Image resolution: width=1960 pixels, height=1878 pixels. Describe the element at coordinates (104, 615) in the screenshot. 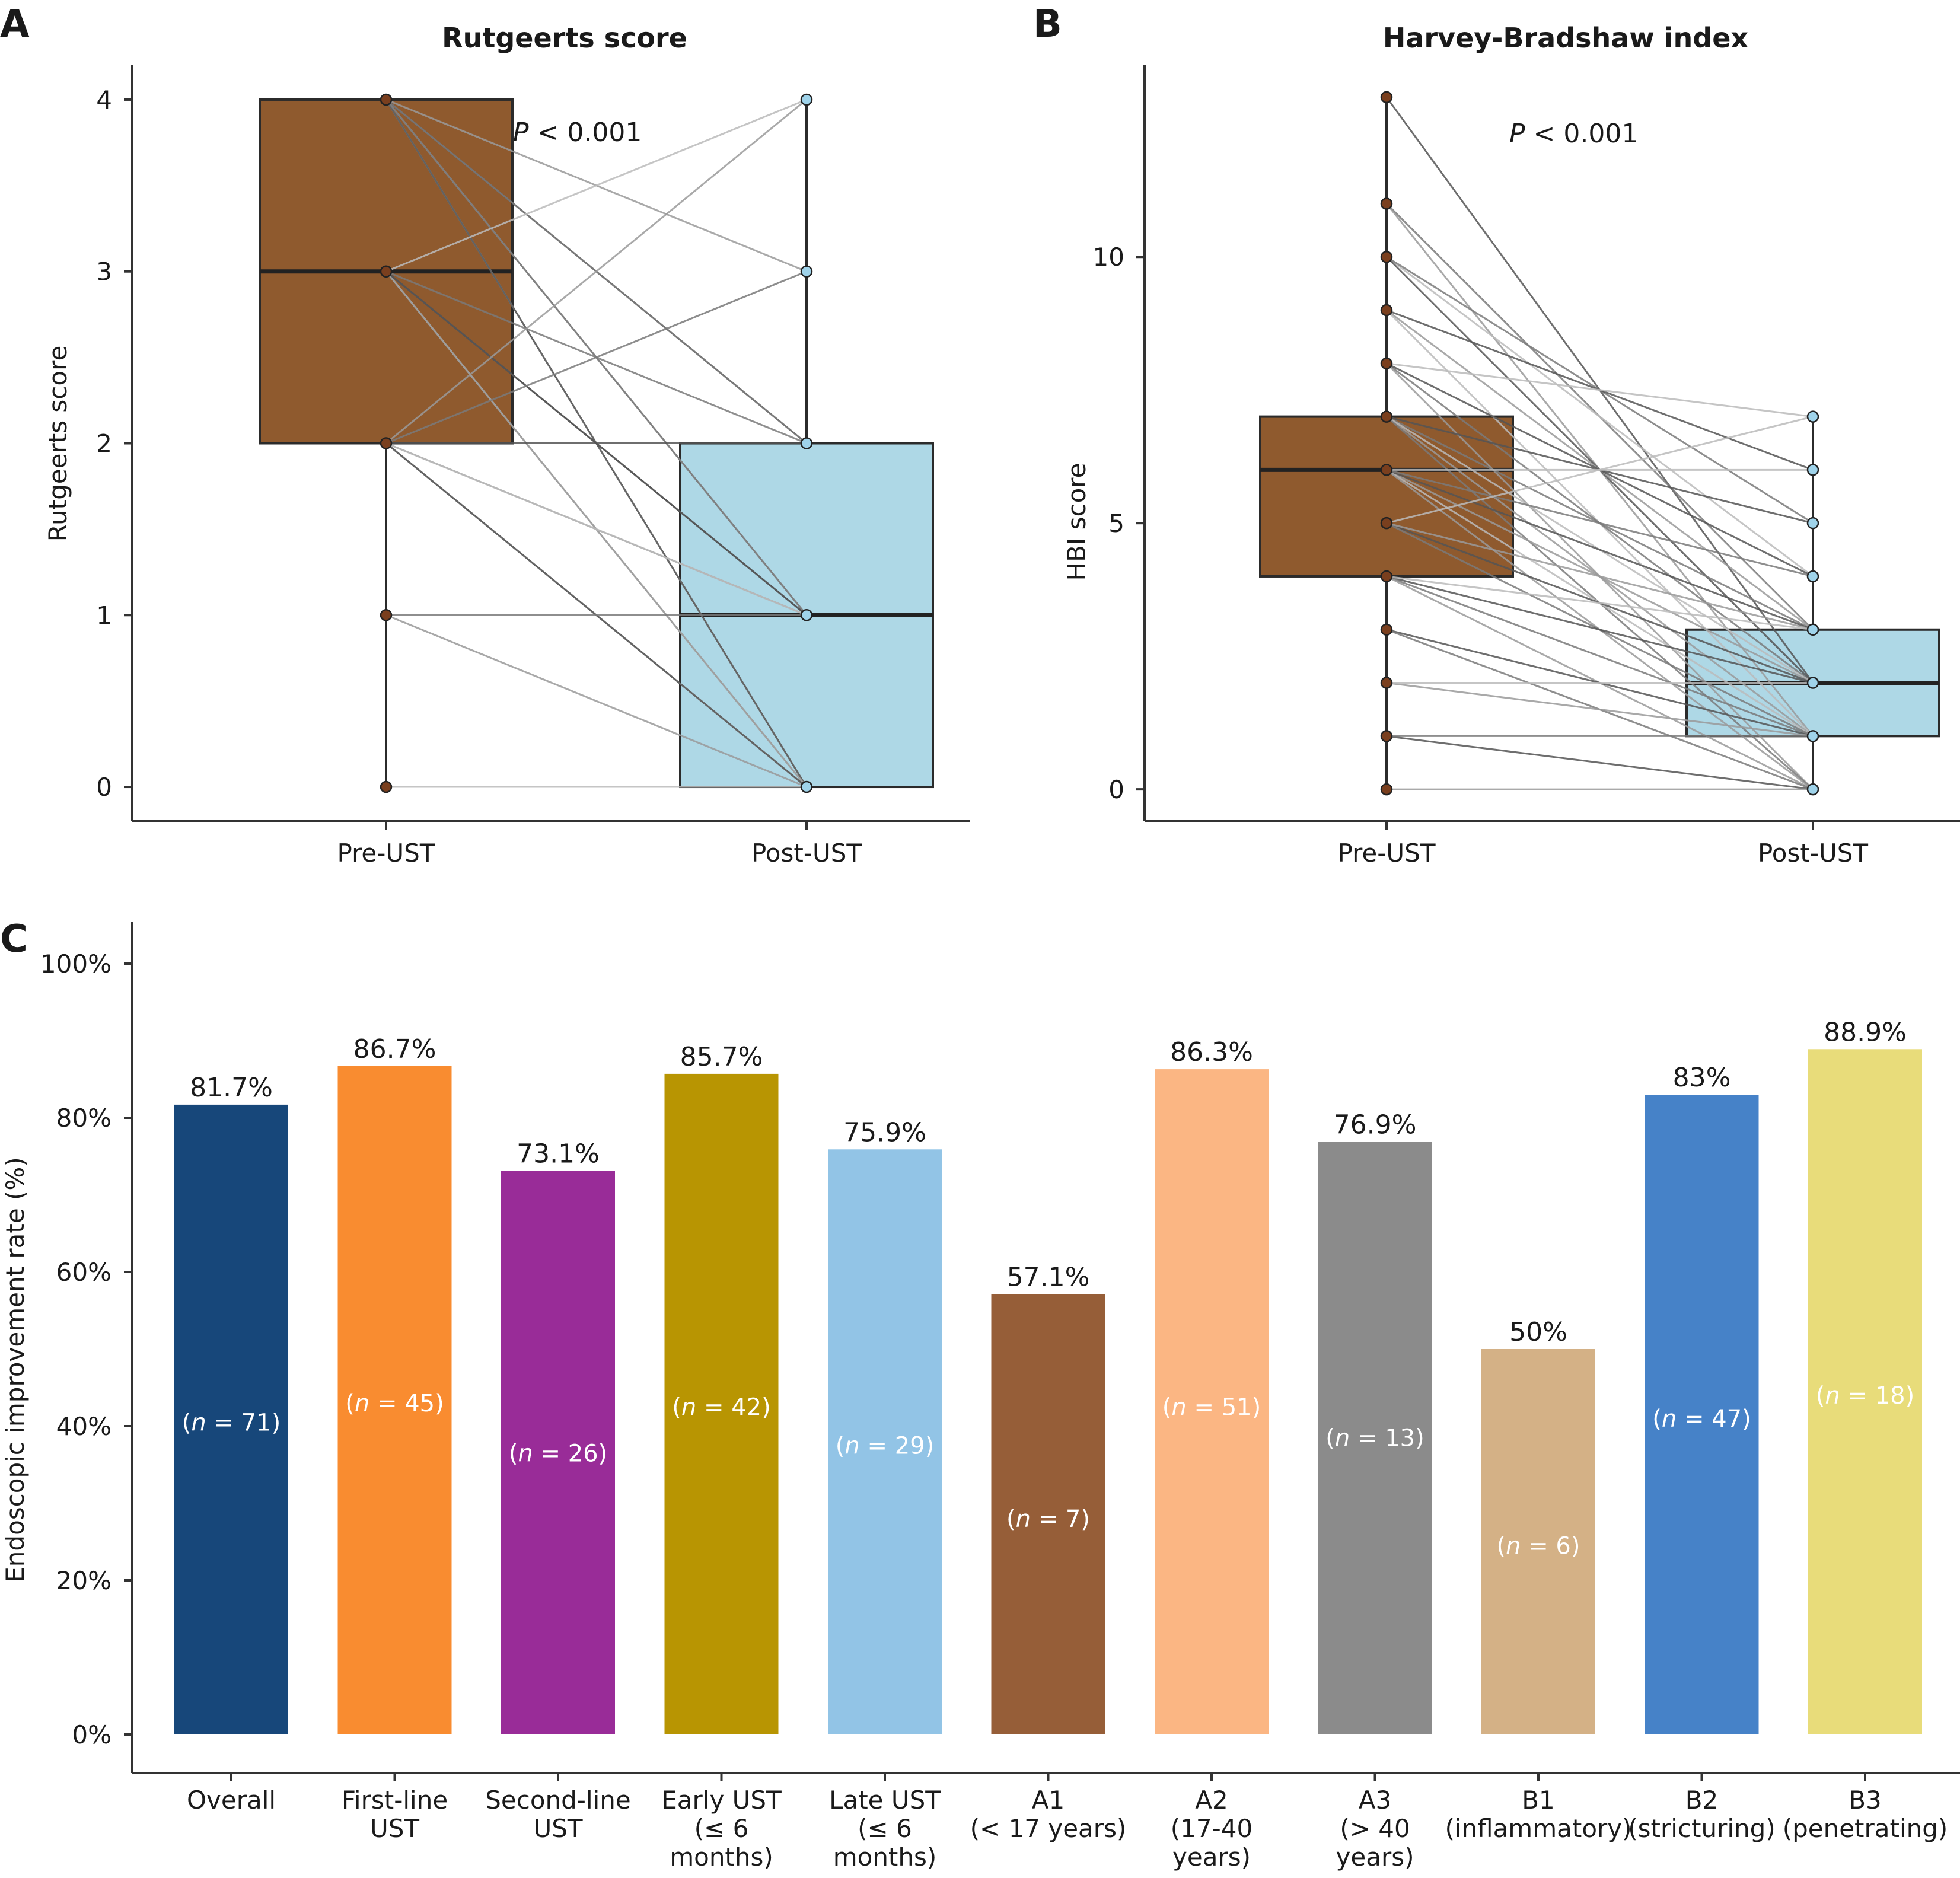

I see `a-y-tick-label: 1` at that location.